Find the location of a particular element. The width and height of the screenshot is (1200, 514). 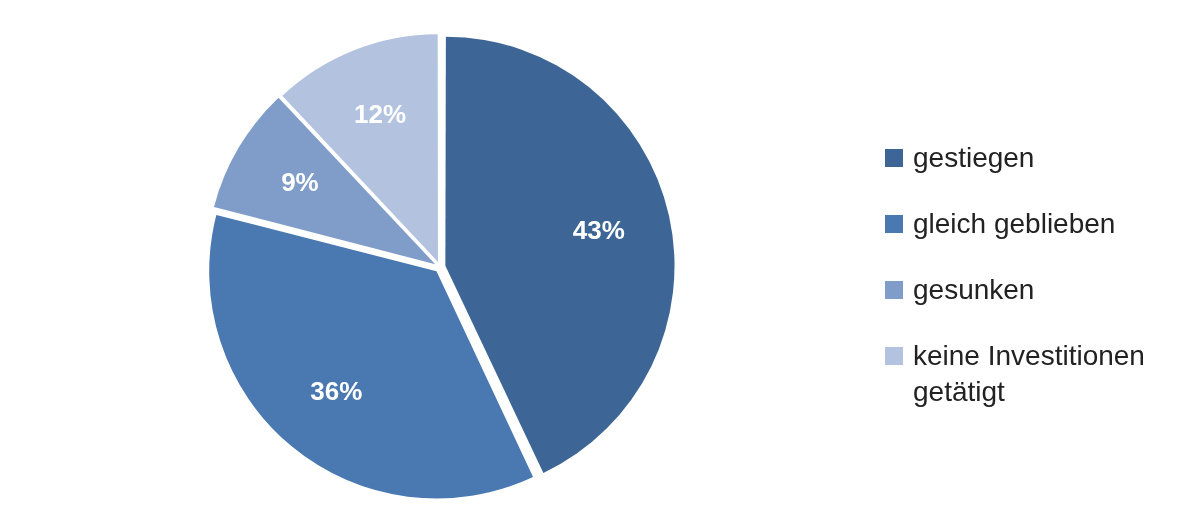

legend-label: gestiegen is located at coordinates (974, 158).